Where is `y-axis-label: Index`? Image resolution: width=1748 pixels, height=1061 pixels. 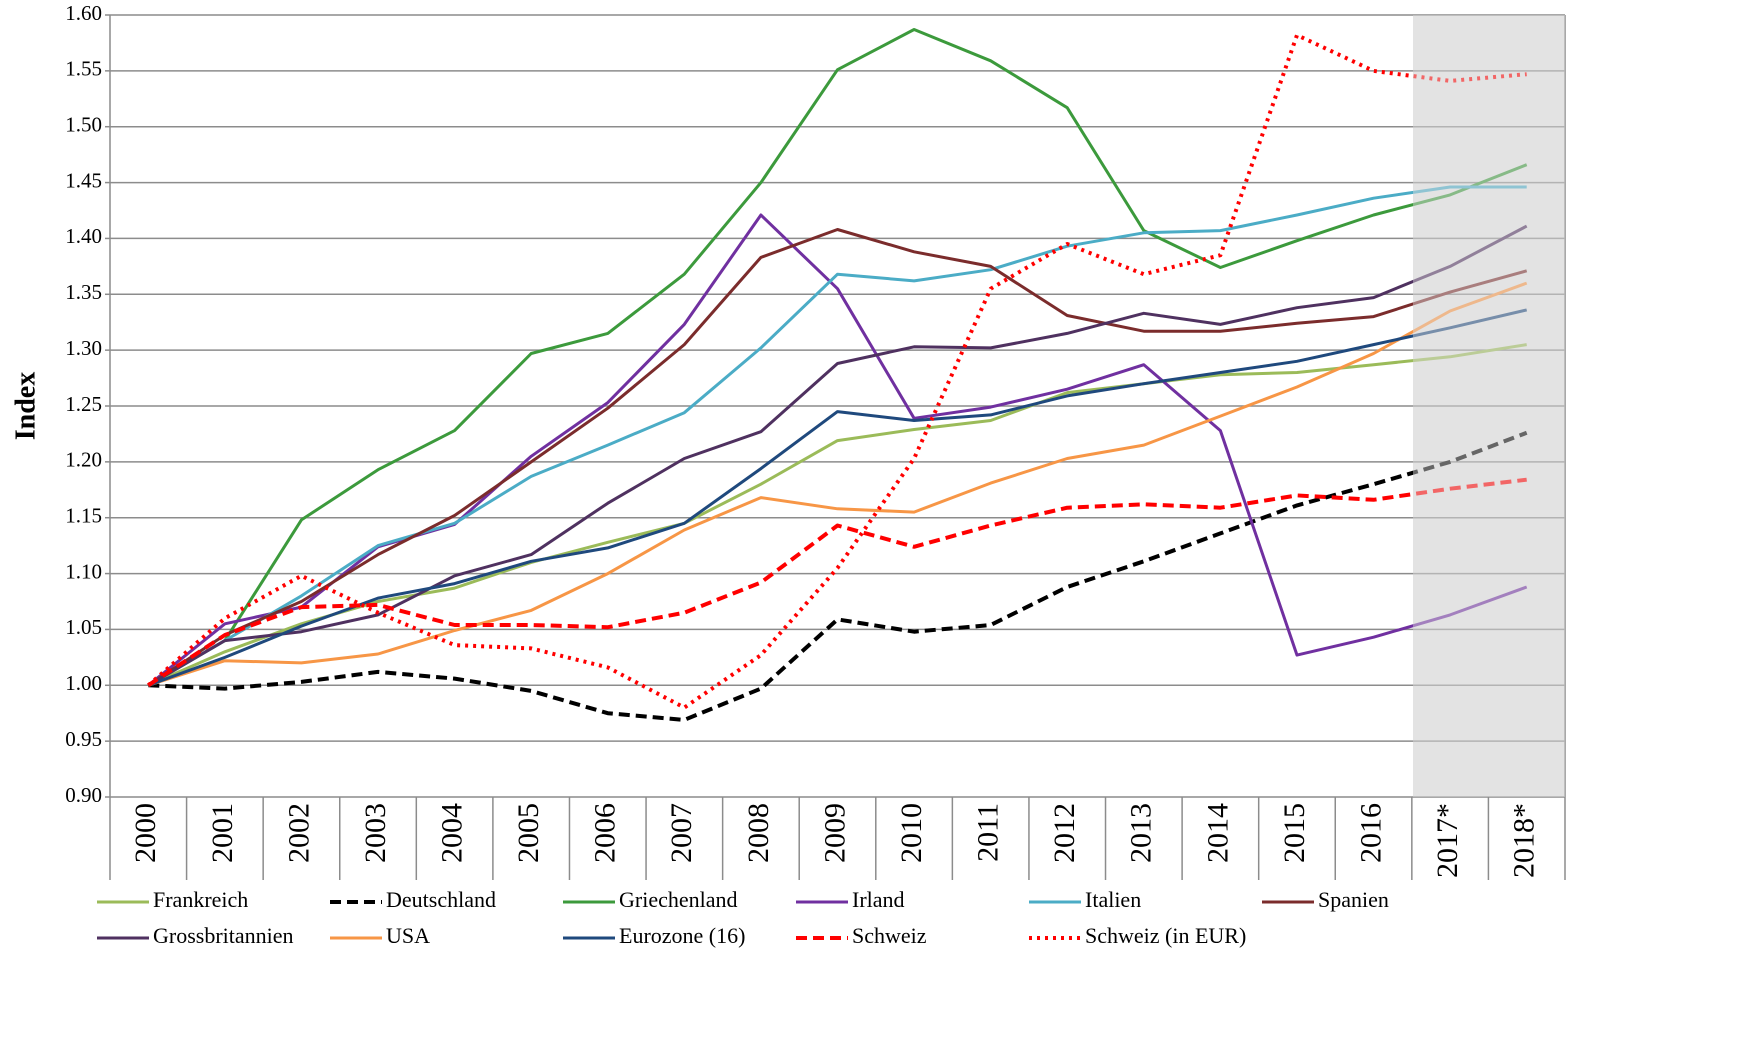
y-axis-label: Index is located at coordinates (25, 406).